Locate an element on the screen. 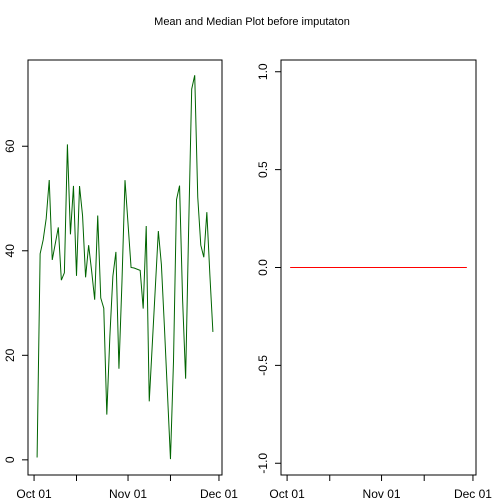 This screenshot has width=504, height=504. y-tick-label: 40 is located at coordinates (10, 251).